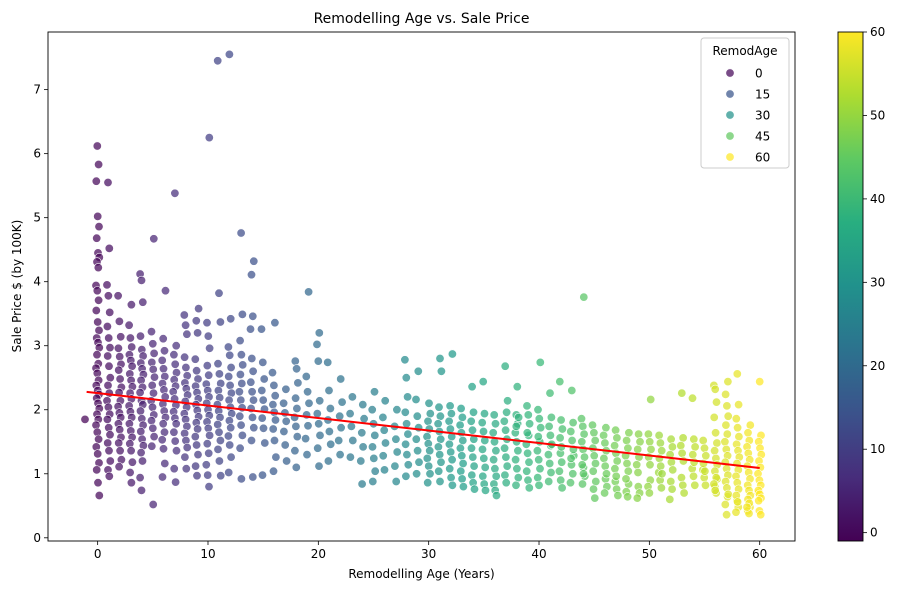 This screenshot has height=590, width=902. I want to click on x-tick-label: 60, so click(759, 554).